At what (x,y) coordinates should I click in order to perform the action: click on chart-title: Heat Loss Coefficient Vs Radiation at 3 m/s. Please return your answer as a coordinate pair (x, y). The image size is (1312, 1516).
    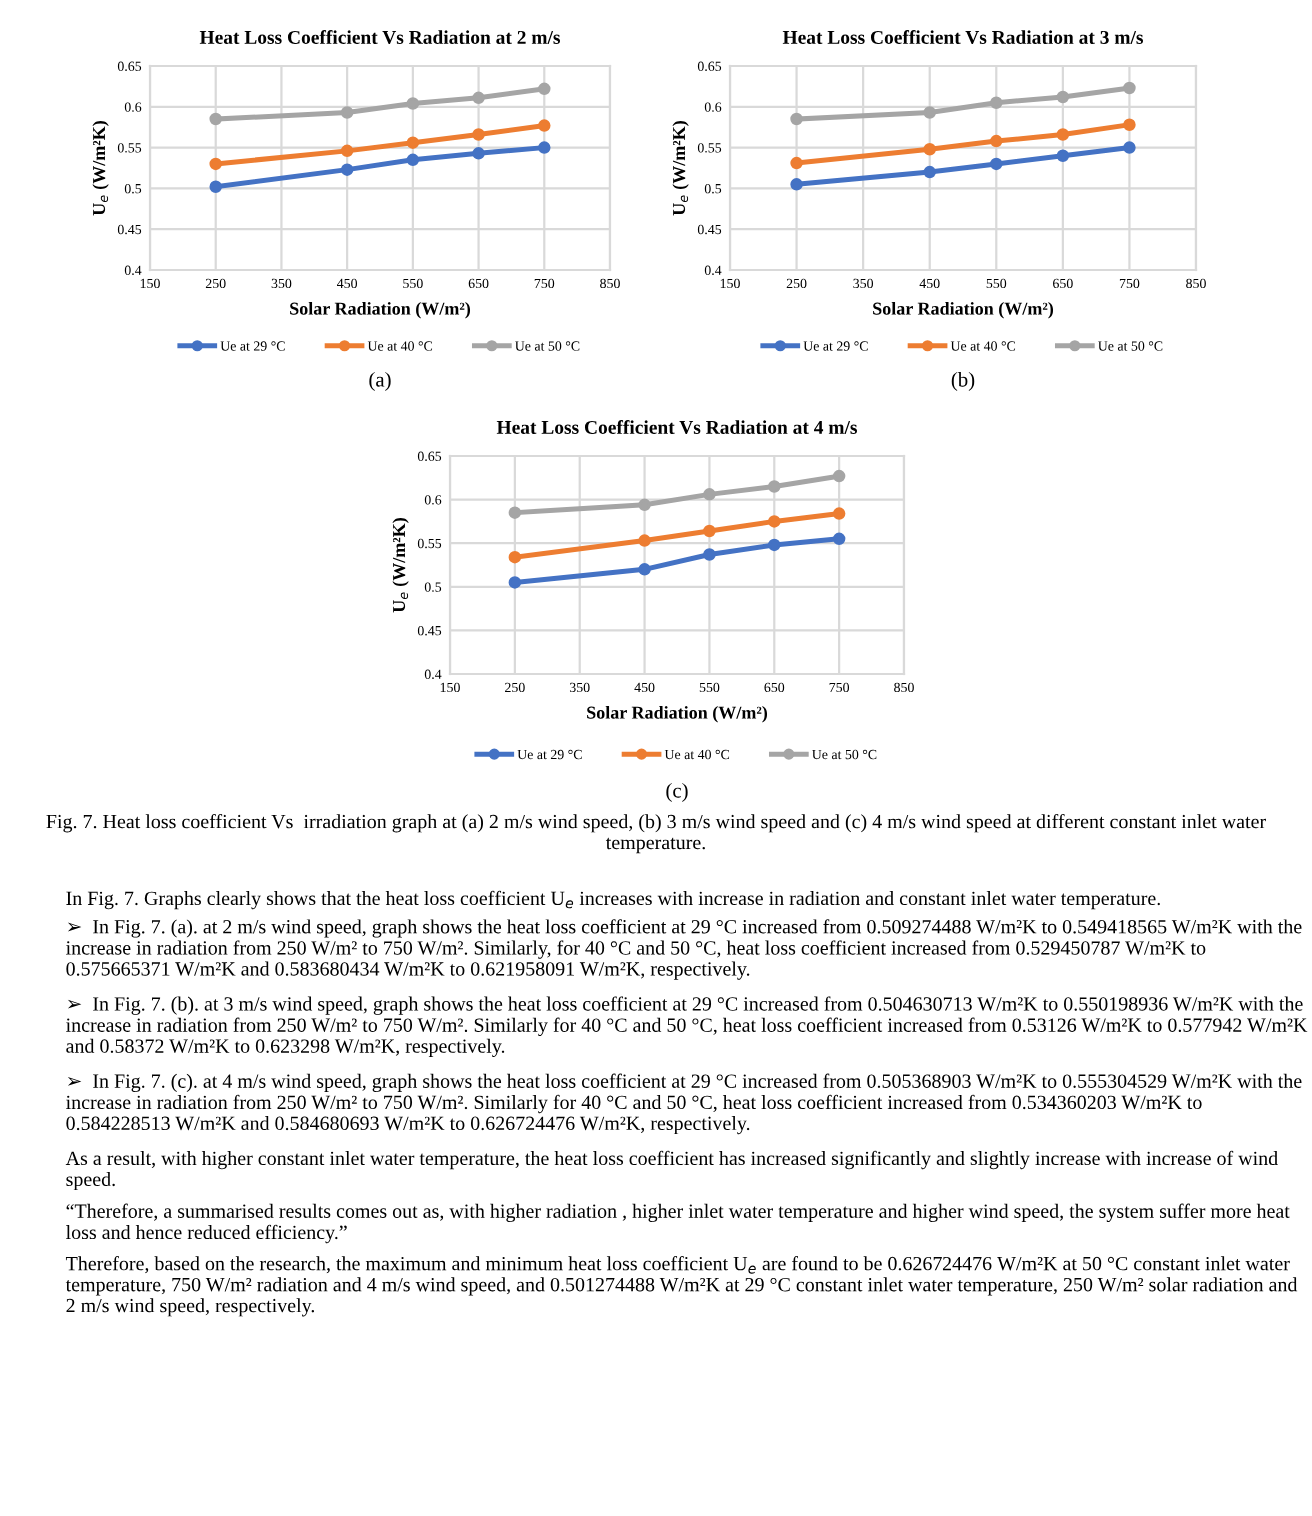
    Looking at the image, I should click on (963, 37).